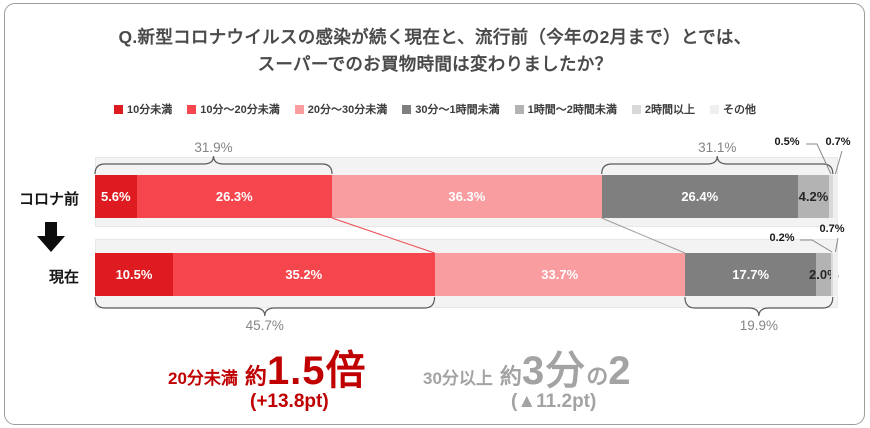 The image size is (870, 428). Describe the element at coordinates (458, 378) in the screenshot. I see `annotation-right-prefix: 30分以上` at that location.